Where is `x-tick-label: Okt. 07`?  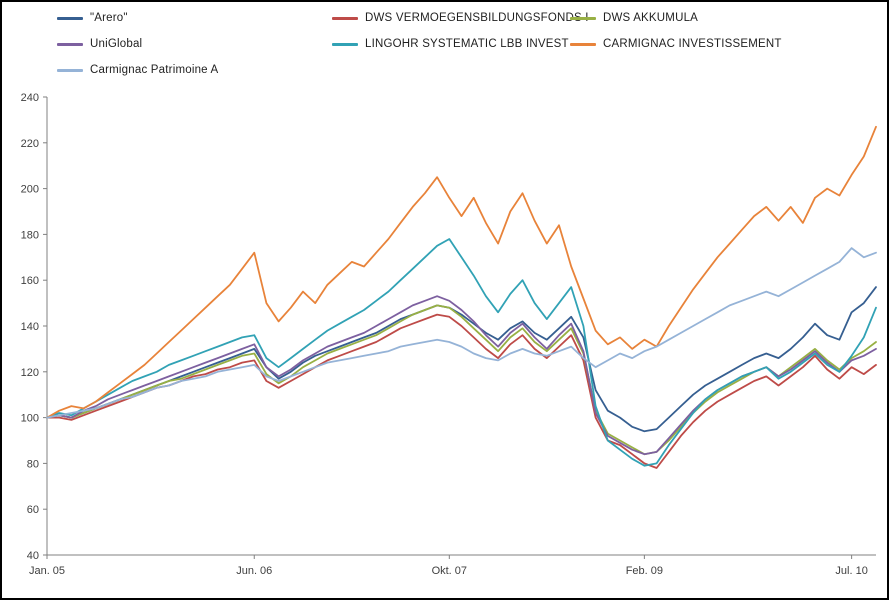 x-tick-label: Okt. 07 is located at coordinates (449, 571).